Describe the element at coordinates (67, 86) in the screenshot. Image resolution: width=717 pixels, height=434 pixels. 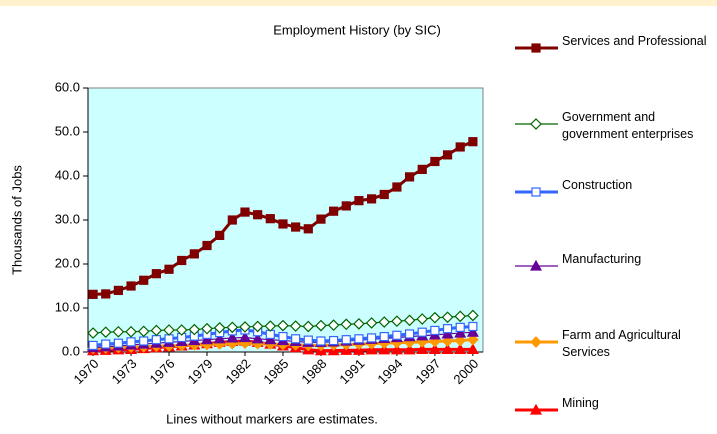
I see `y-tick-label: 60.0` at that location.